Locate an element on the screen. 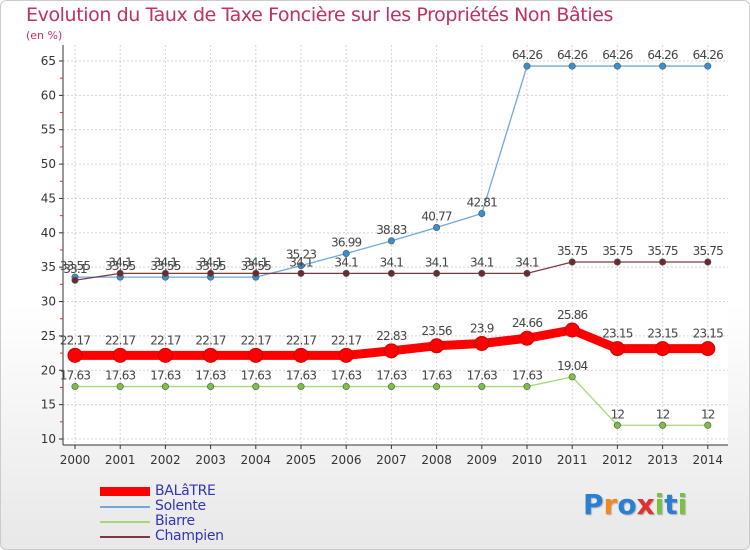  data-label: 33.1 is located at coordinates (75, 269).